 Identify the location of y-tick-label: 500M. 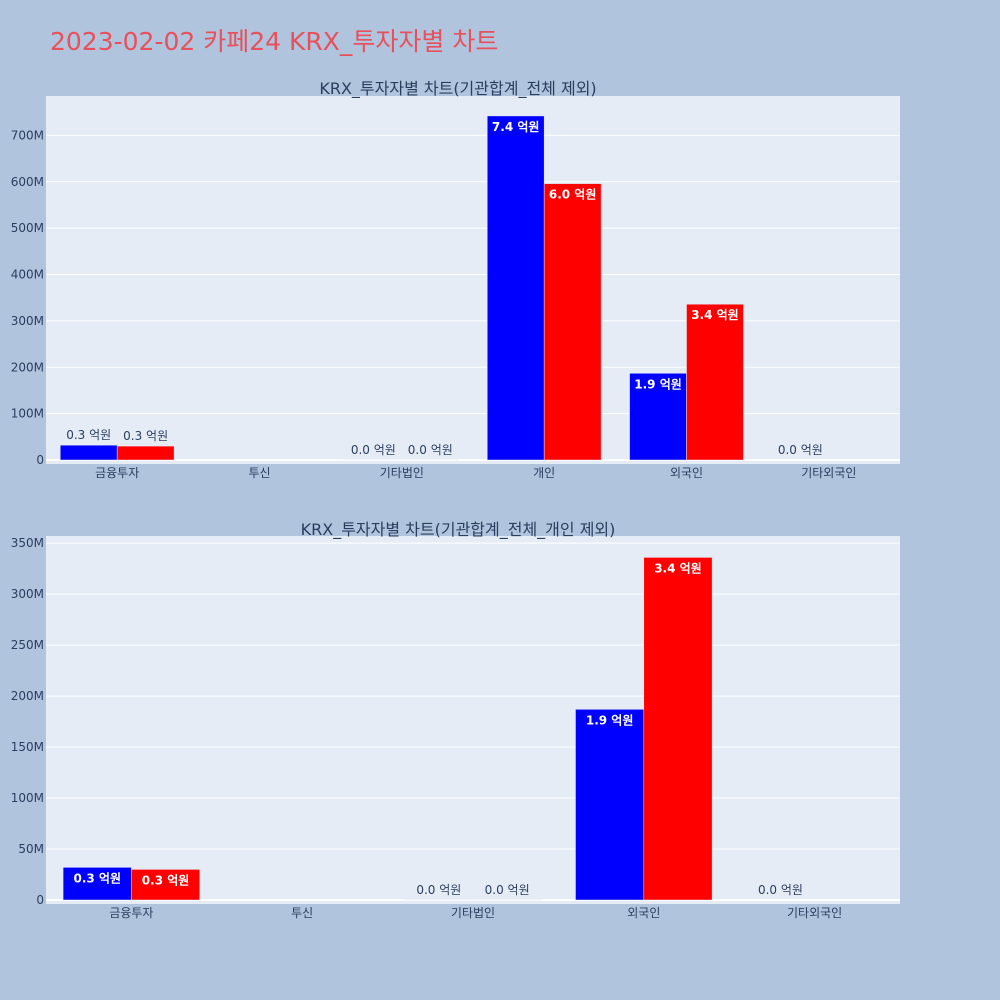
(27, 228).